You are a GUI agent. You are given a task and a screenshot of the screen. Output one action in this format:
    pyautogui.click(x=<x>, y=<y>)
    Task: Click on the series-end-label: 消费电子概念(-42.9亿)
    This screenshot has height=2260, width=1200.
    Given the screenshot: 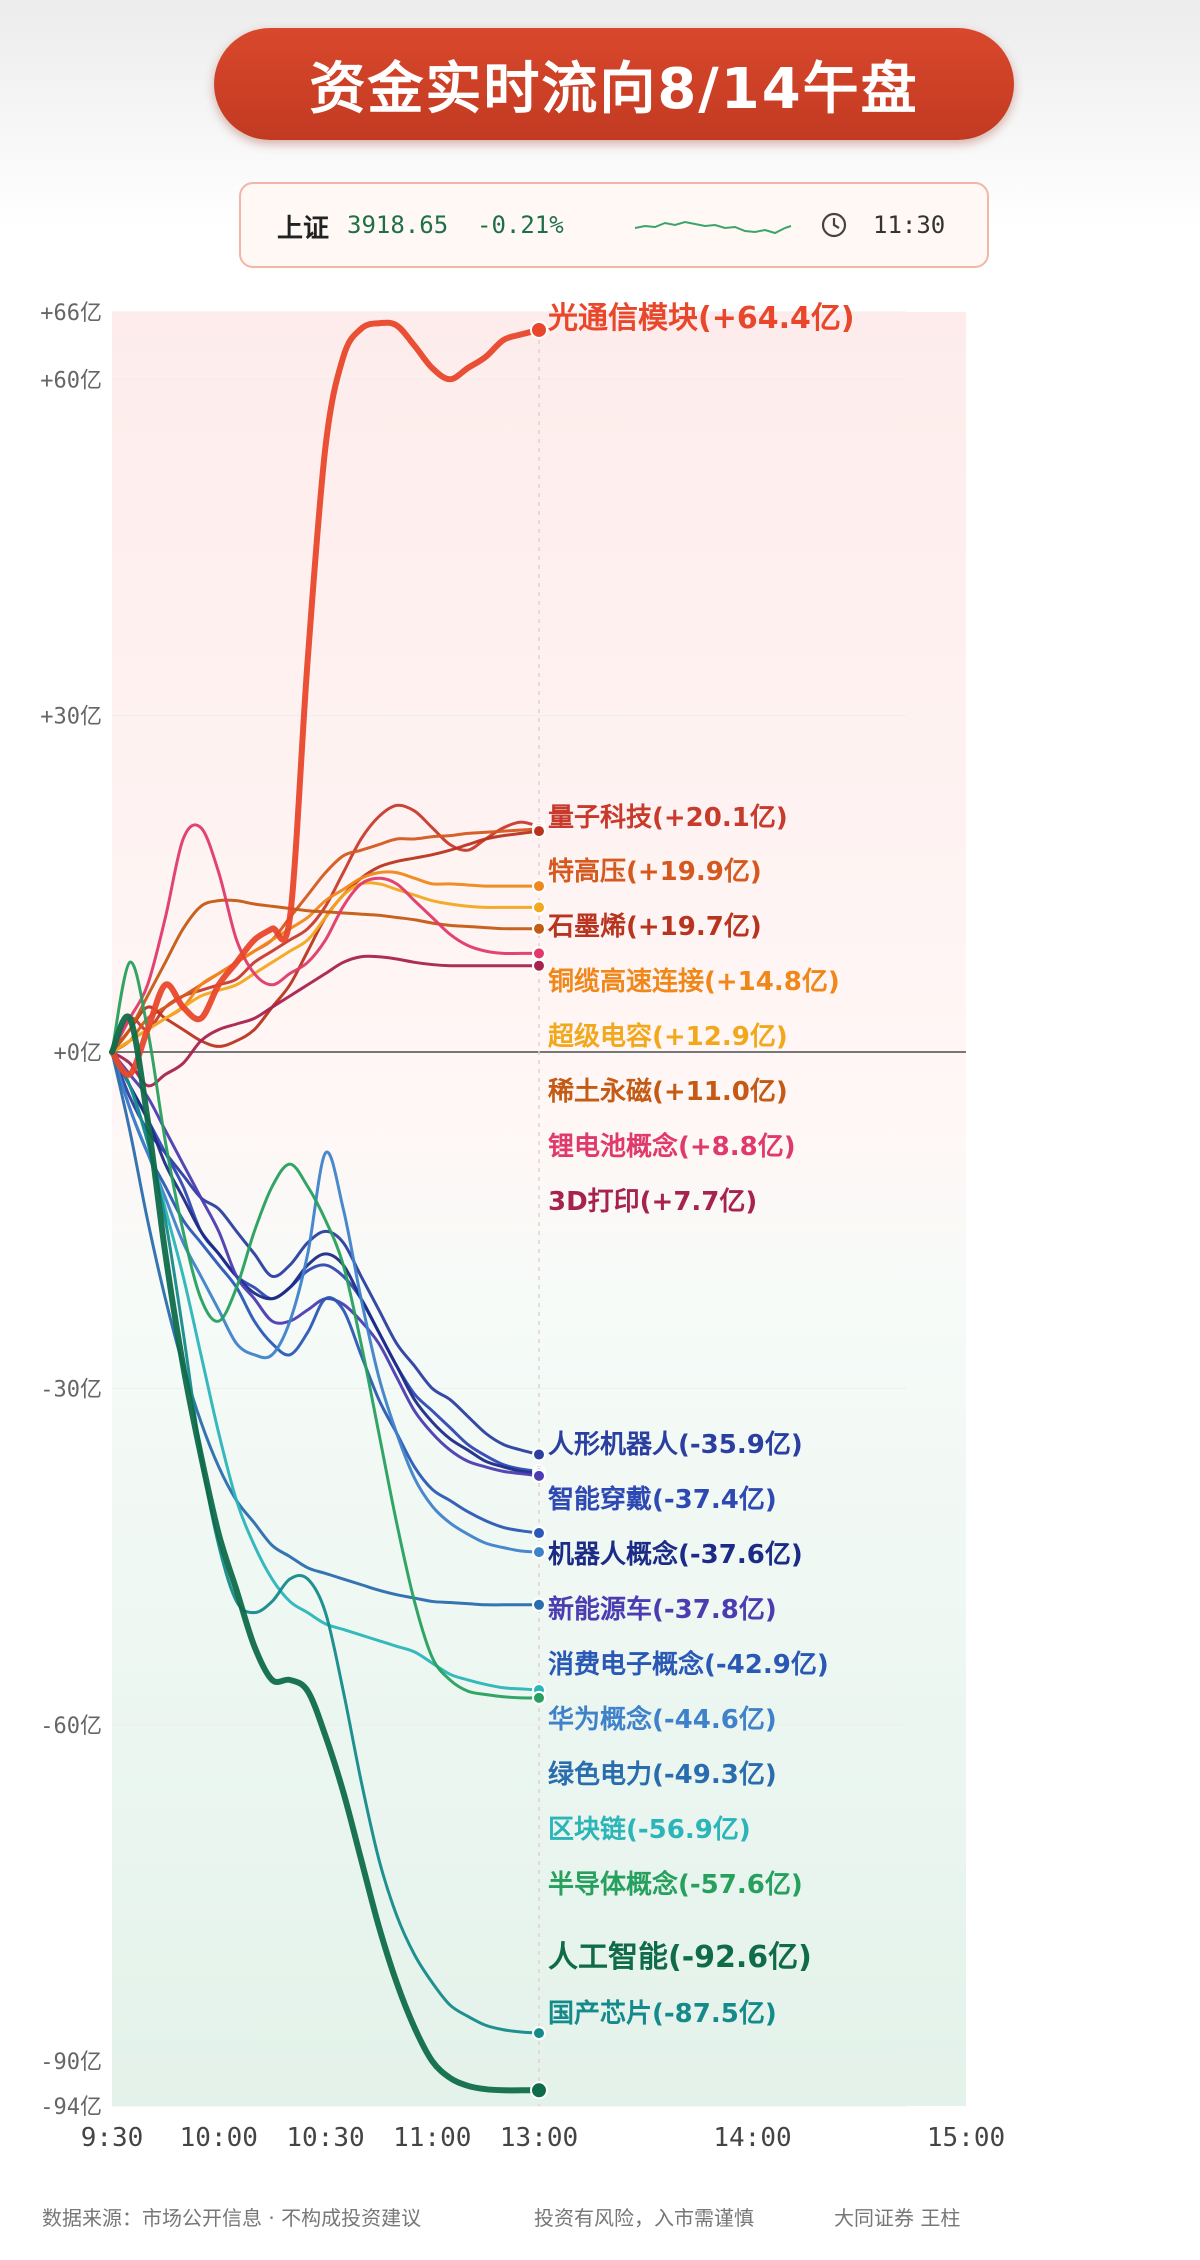 What is the action you would take?
    pyautogui.click(x=688, y=1664)
    